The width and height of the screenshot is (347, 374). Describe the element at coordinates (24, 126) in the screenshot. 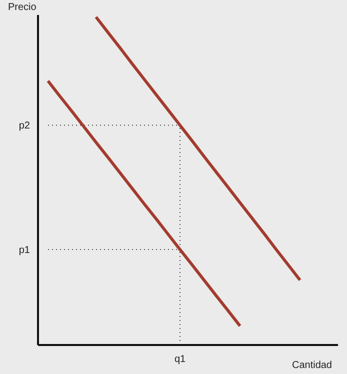

I see `ref-line-label: p2` at that location.